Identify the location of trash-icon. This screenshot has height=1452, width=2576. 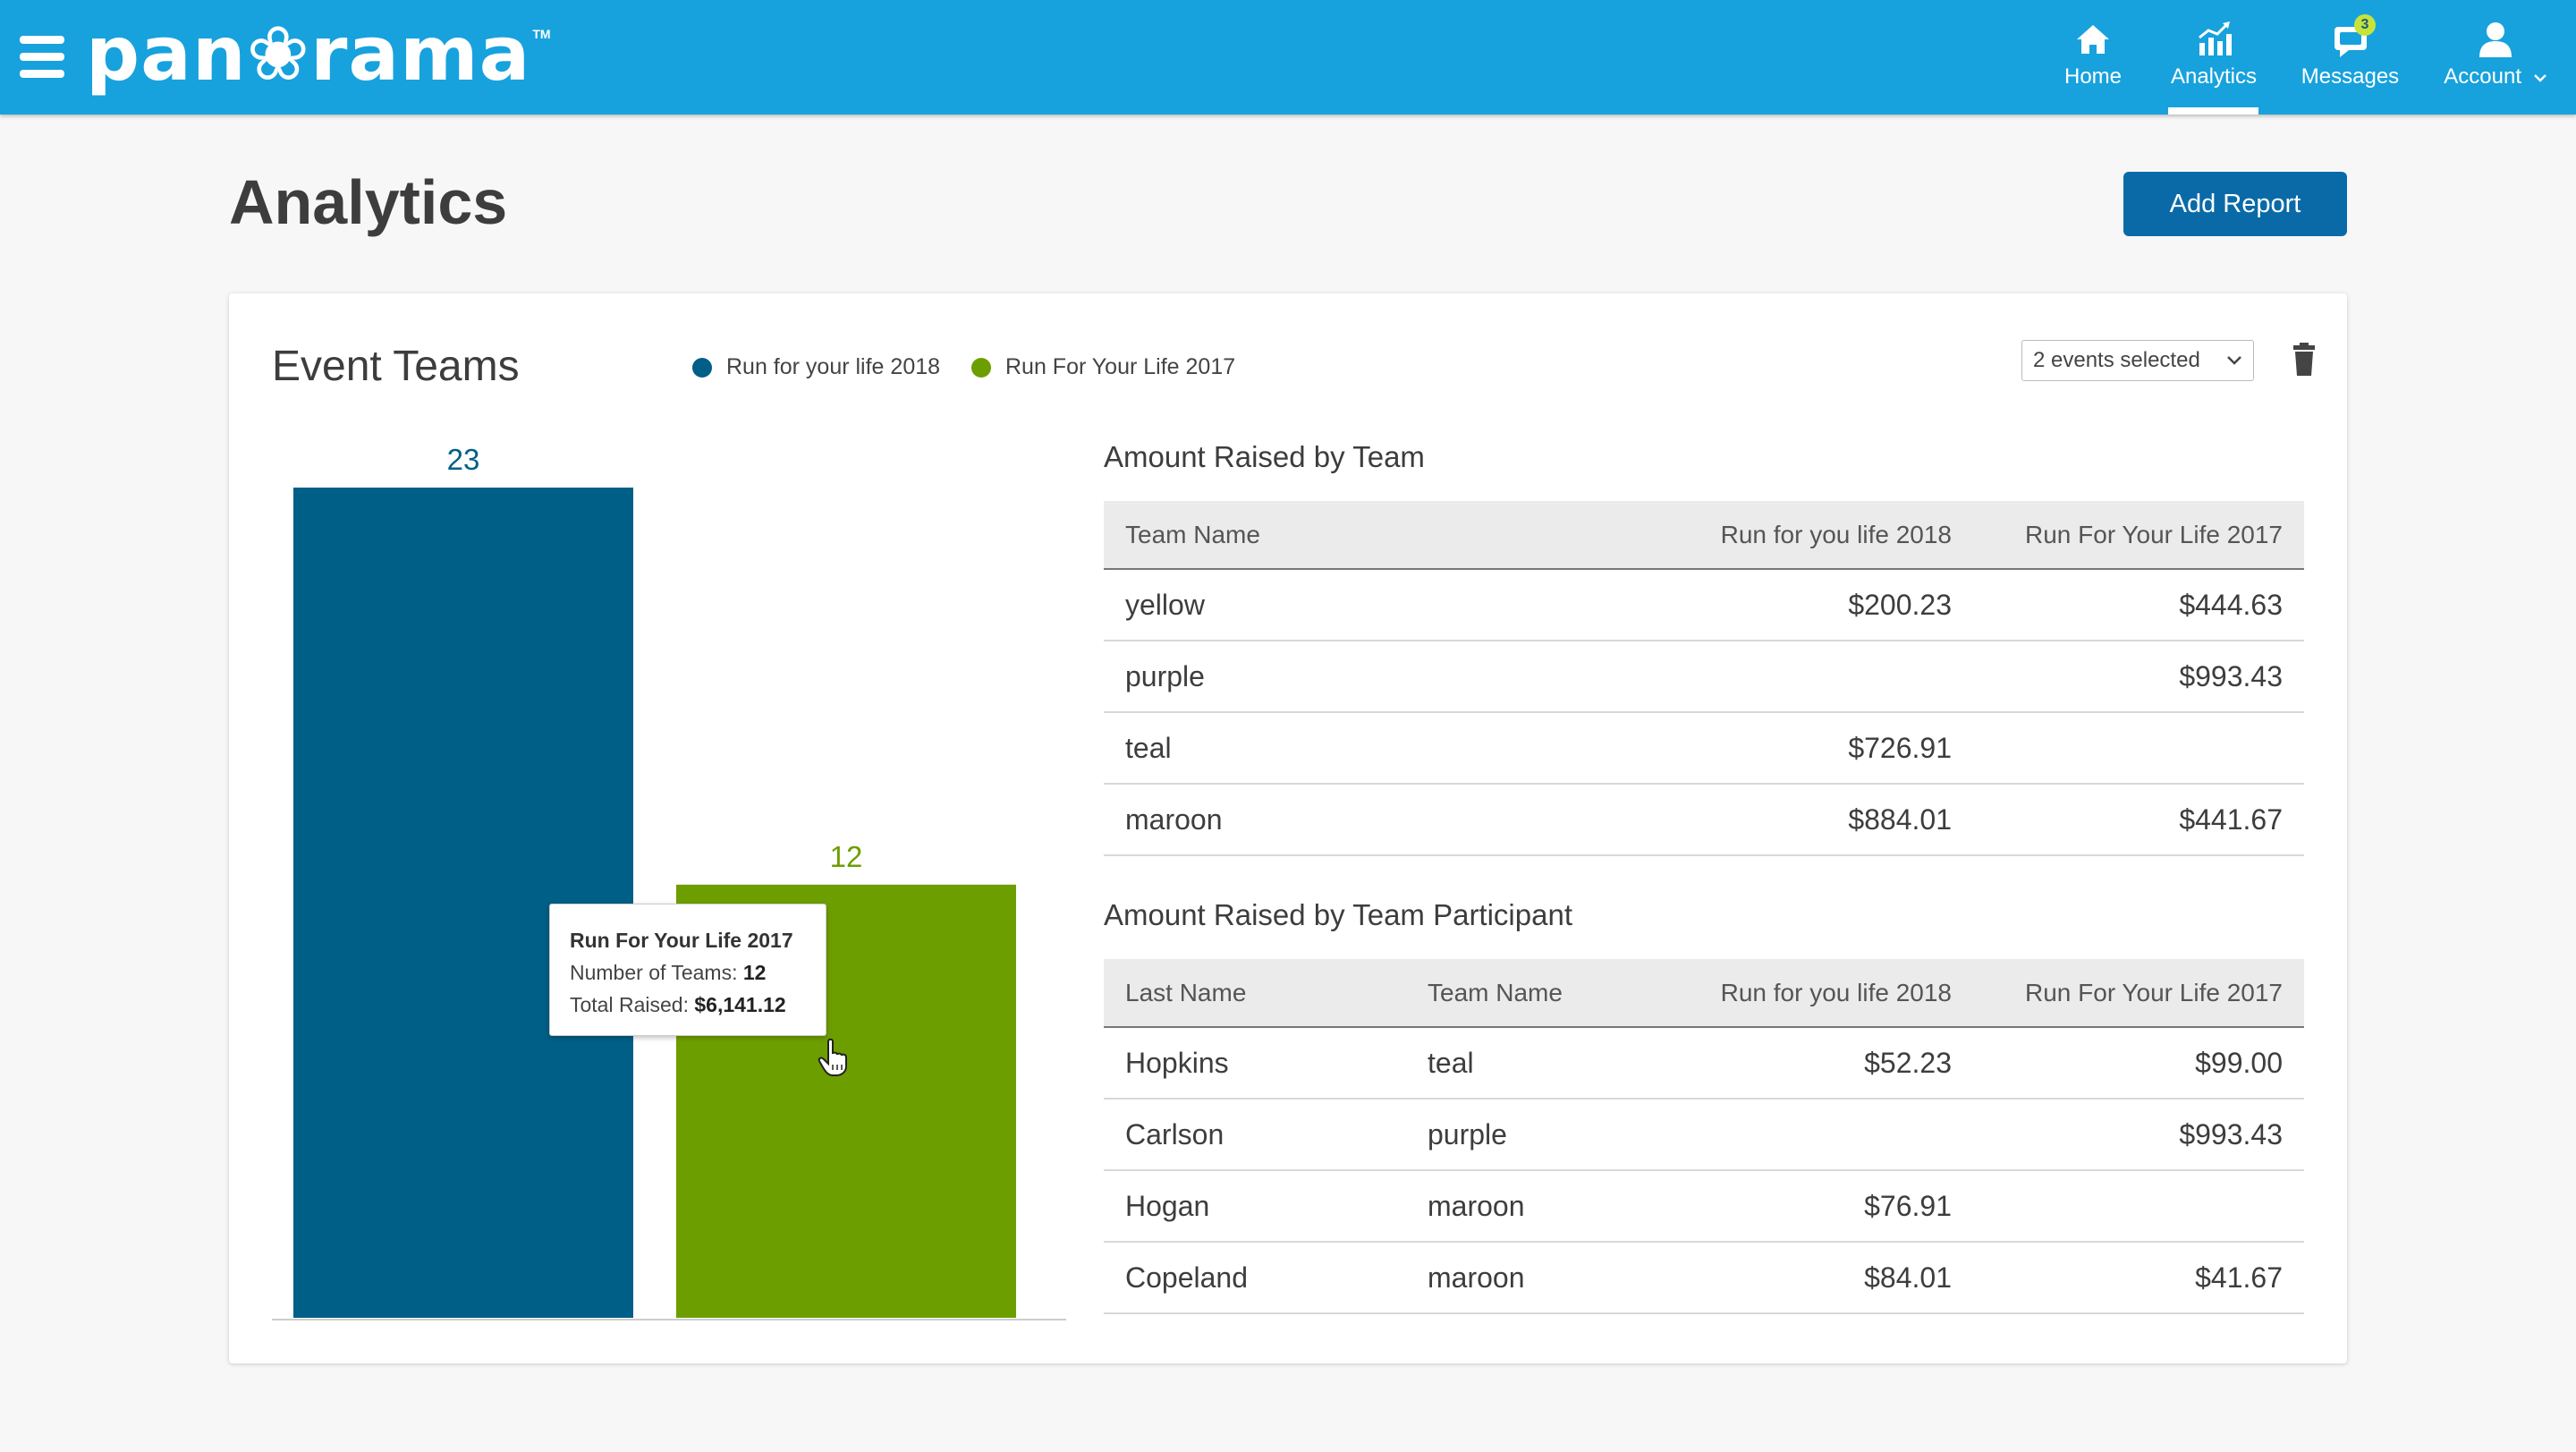
(2304, 360).